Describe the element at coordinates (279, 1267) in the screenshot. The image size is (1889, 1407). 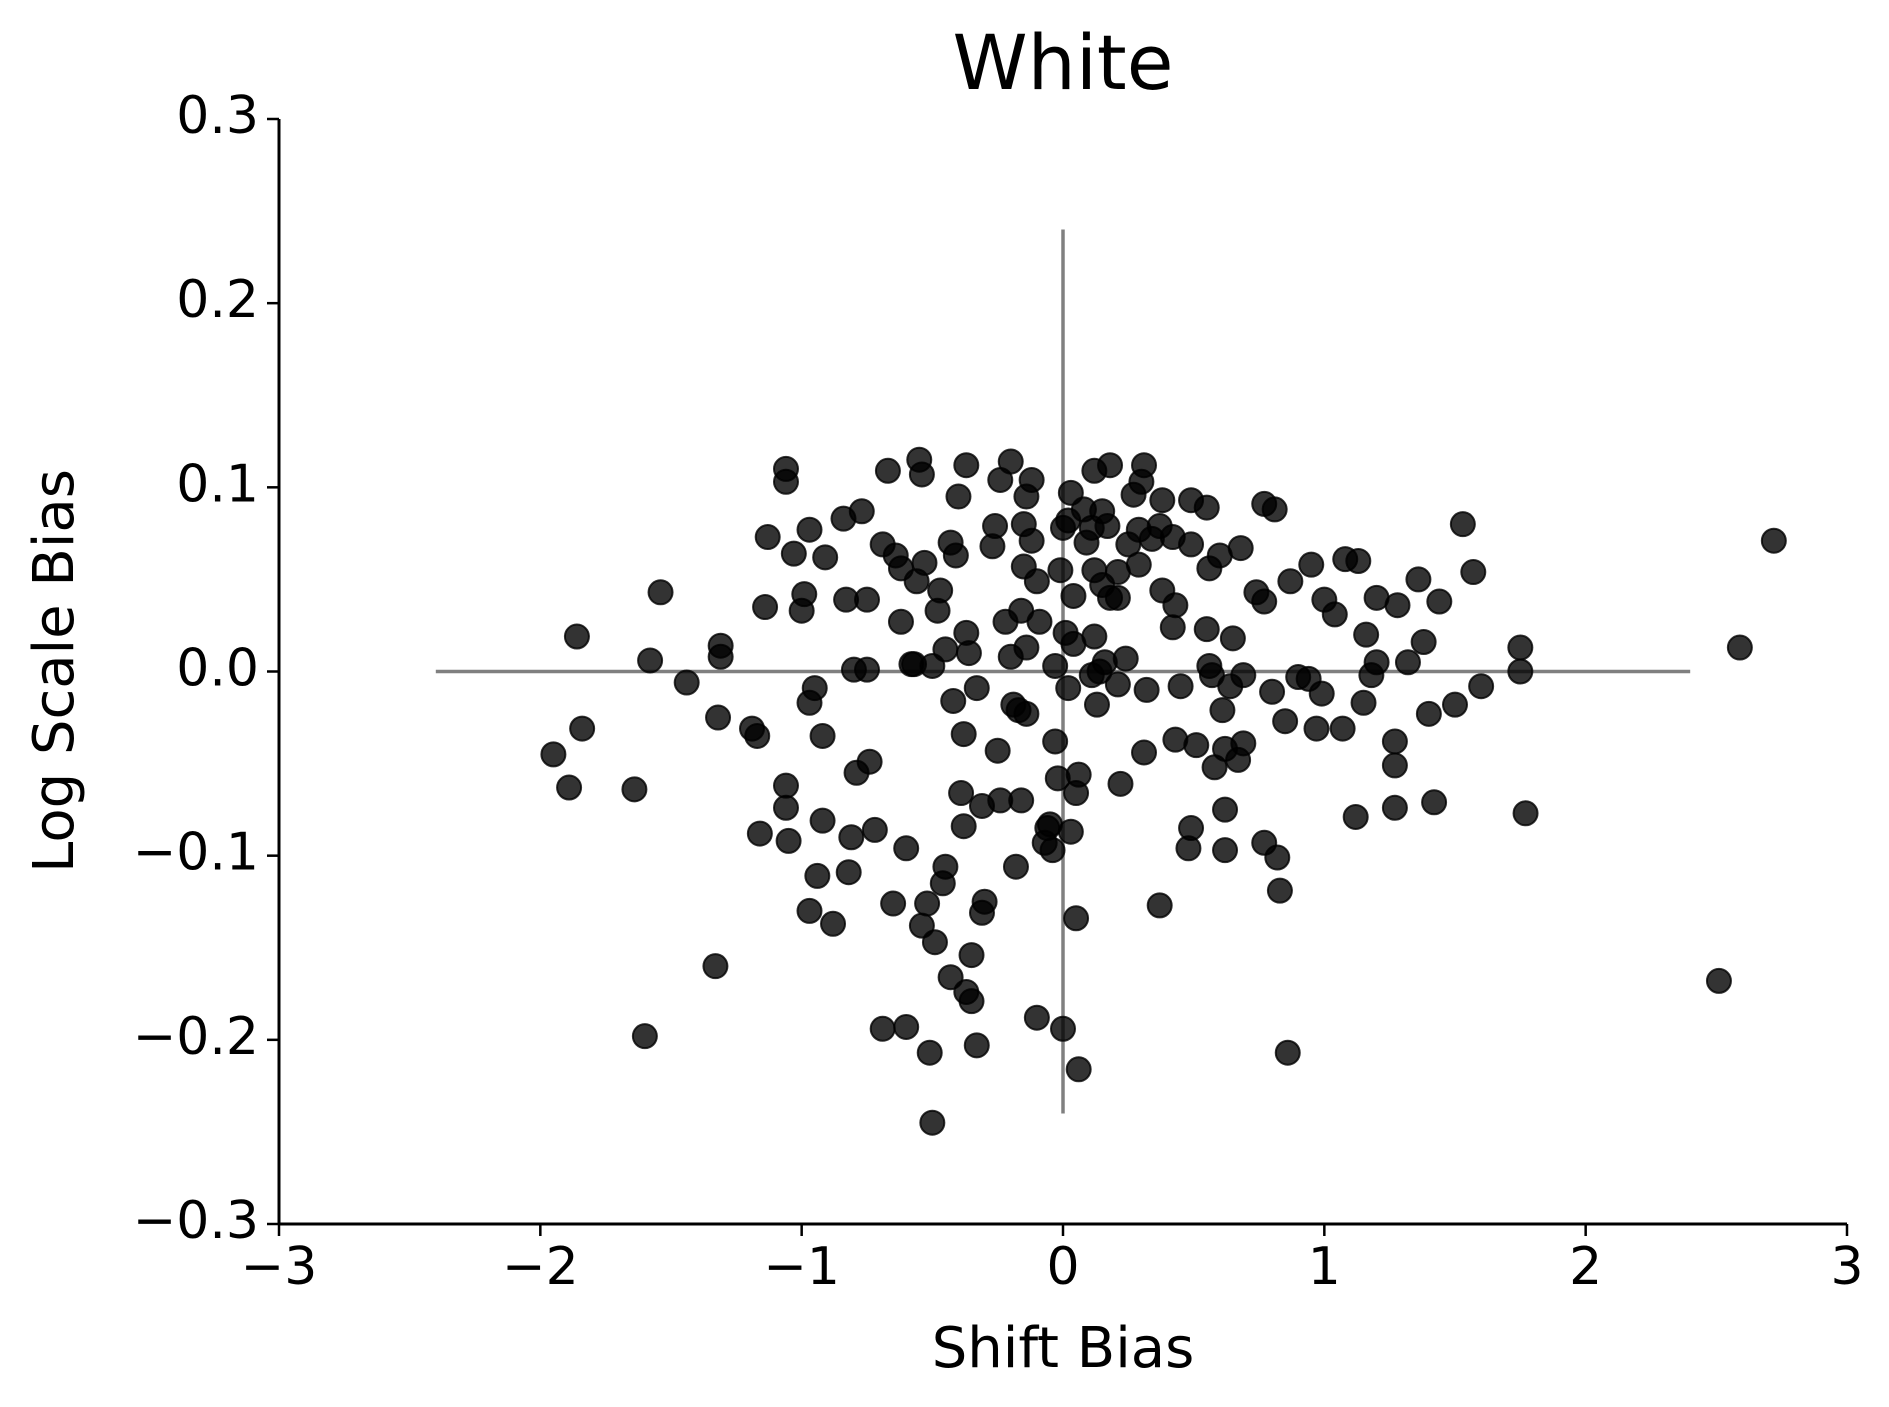
I see `x-tick-label: −3` at that location.